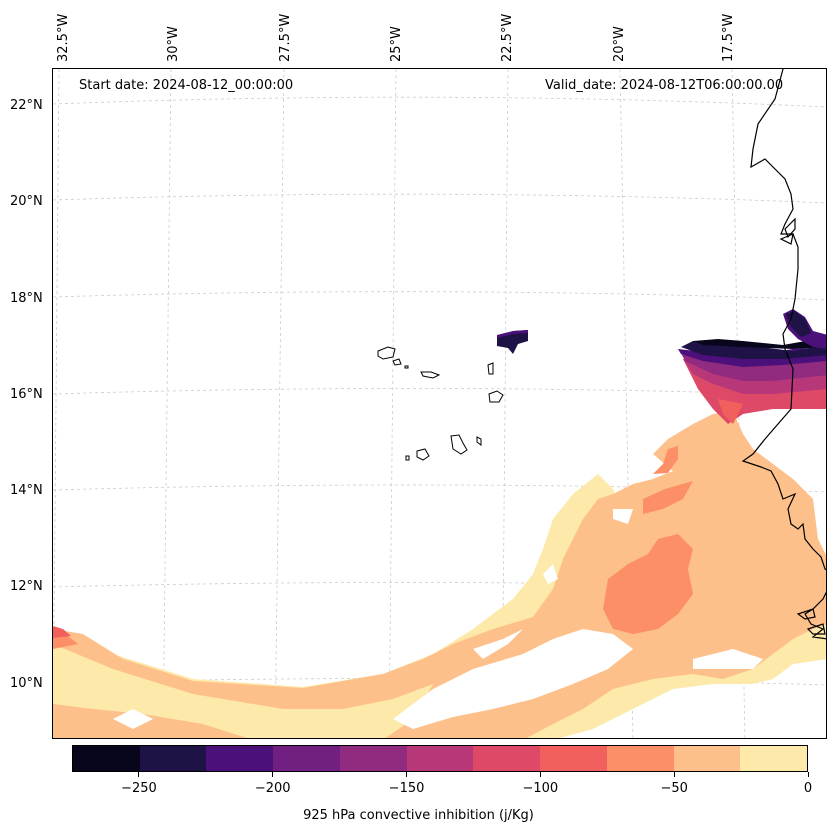  Describe the element at coordinates (512, 334) in the screenshot. I see `cin-small-patch-top` at that location.